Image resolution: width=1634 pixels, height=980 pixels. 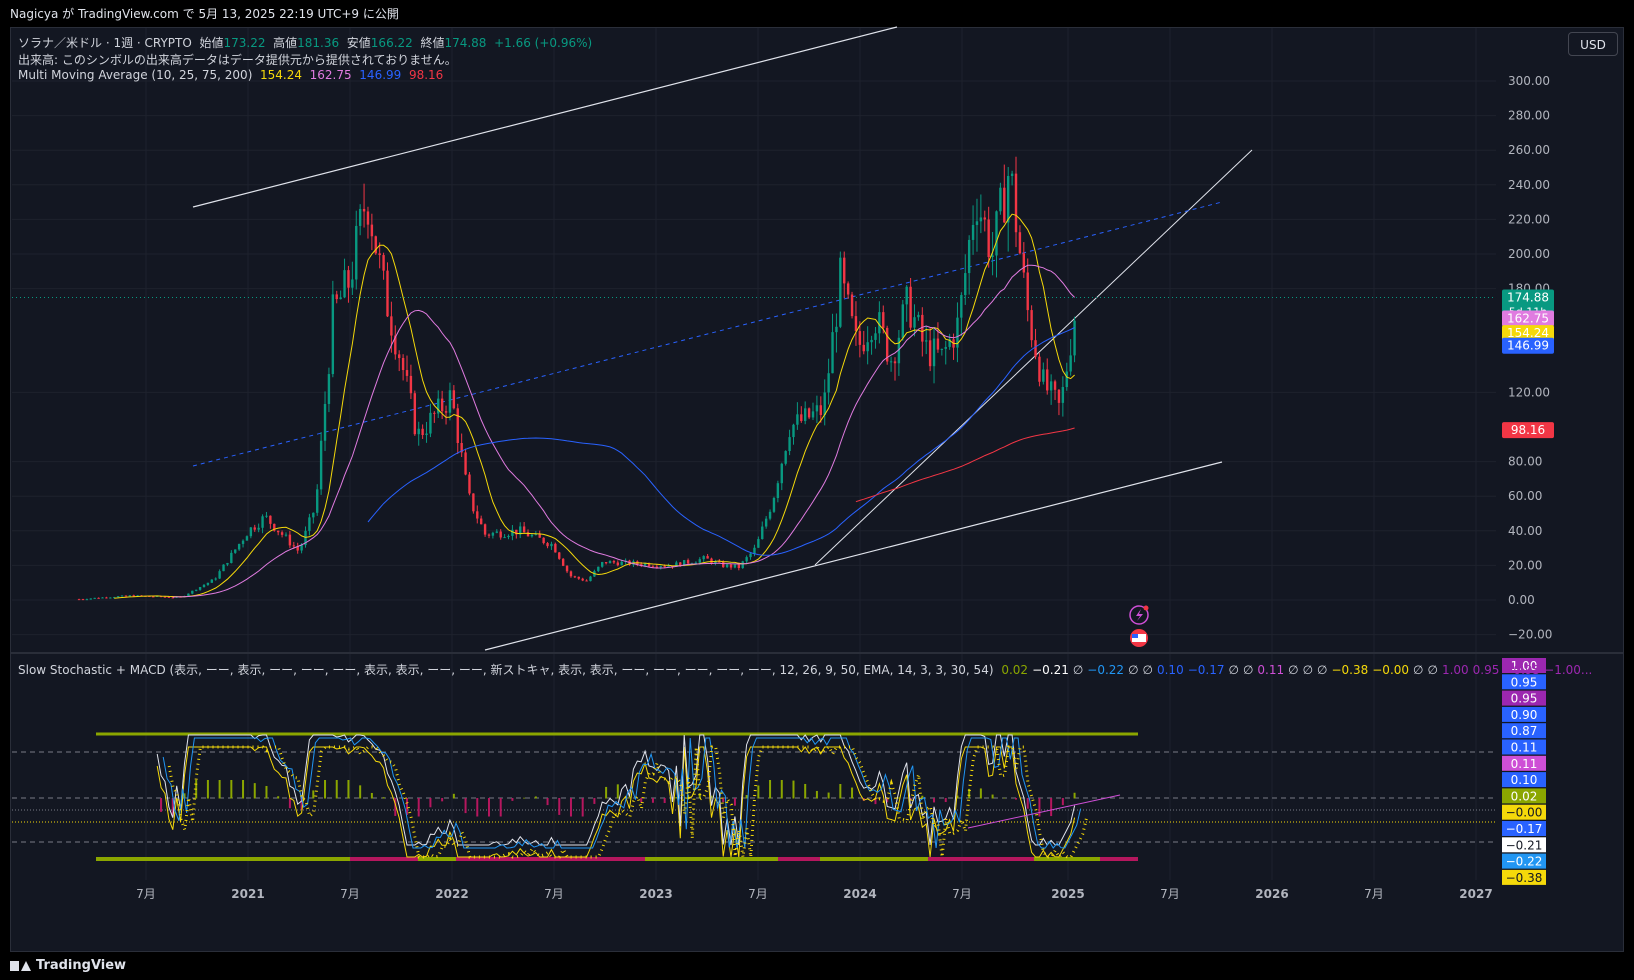 I want to click on indicator-value: −0.17, so click(x=1206, y=670).